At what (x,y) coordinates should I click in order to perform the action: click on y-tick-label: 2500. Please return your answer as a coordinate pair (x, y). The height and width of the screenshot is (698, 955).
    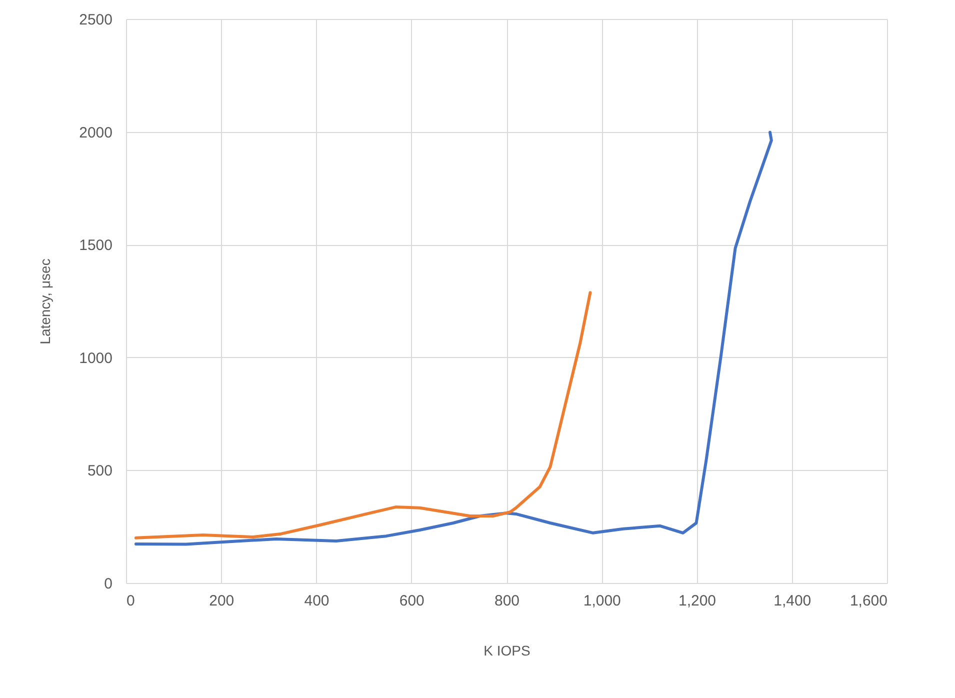
    Looking at the image, I should click on (95, 20).